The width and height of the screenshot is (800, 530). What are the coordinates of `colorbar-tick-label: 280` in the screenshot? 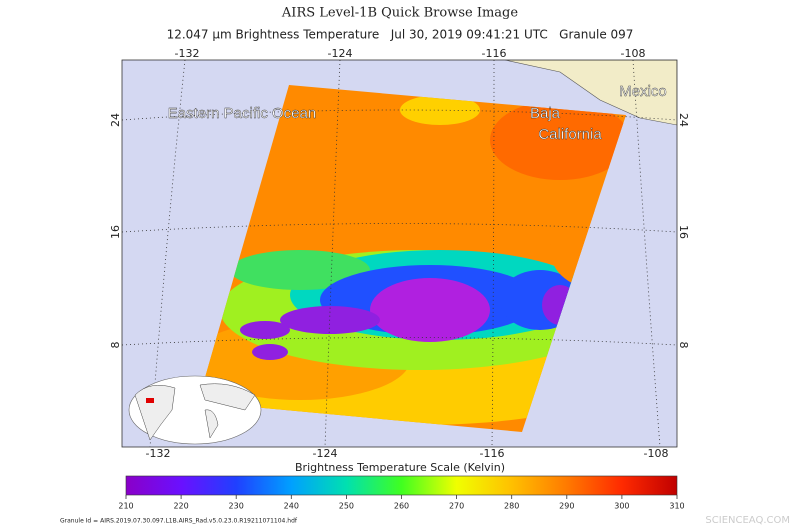 It's located at (511, 506).